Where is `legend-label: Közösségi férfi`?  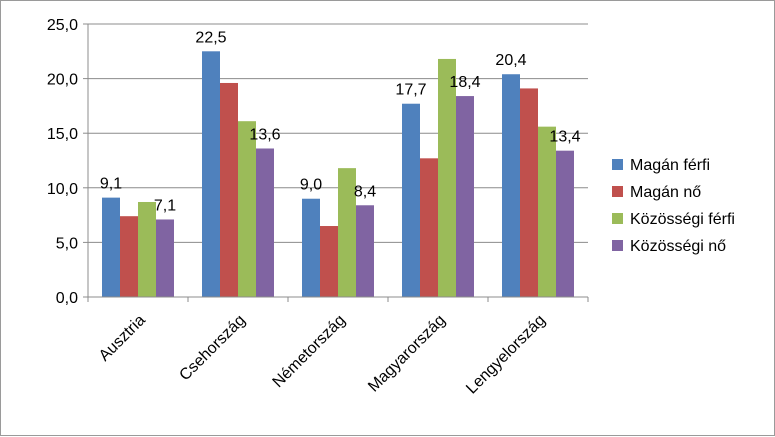 legend-label: Közösségi férfi is located at coordinates (682, 219).